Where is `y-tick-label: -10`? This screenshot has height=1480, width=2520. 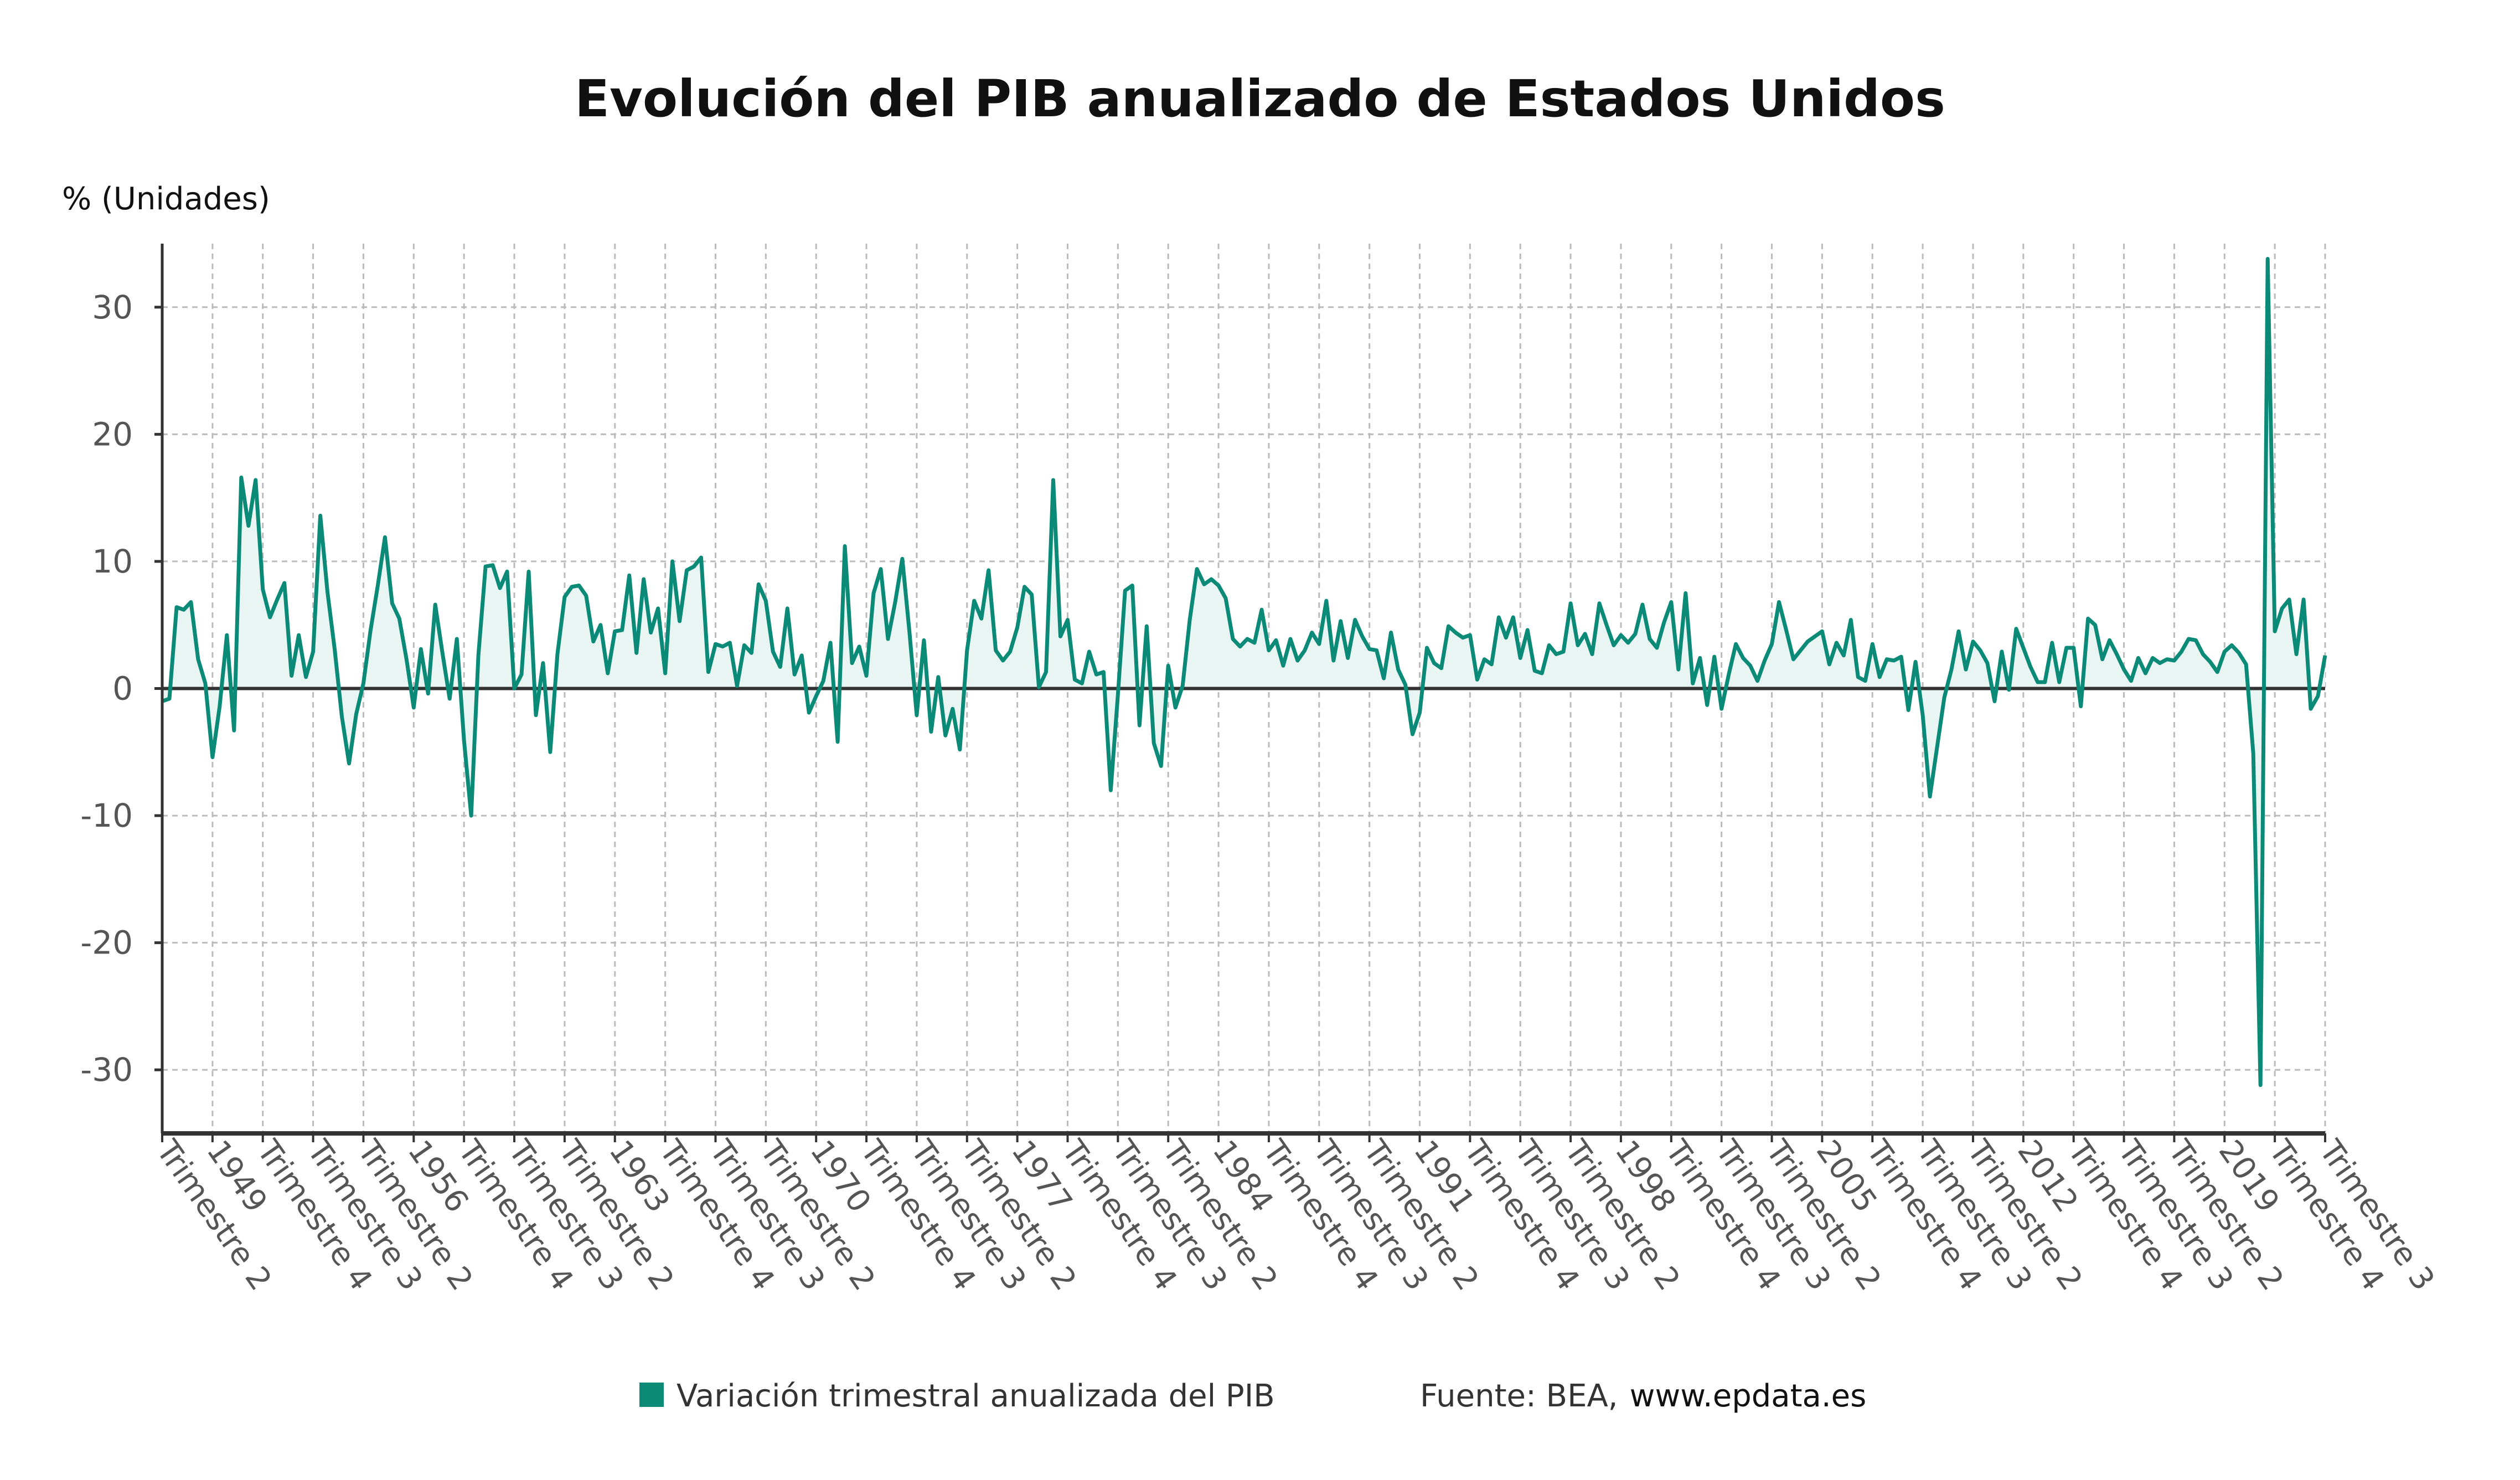
y-tick-label: -10 is located at coordinates (106, 815).